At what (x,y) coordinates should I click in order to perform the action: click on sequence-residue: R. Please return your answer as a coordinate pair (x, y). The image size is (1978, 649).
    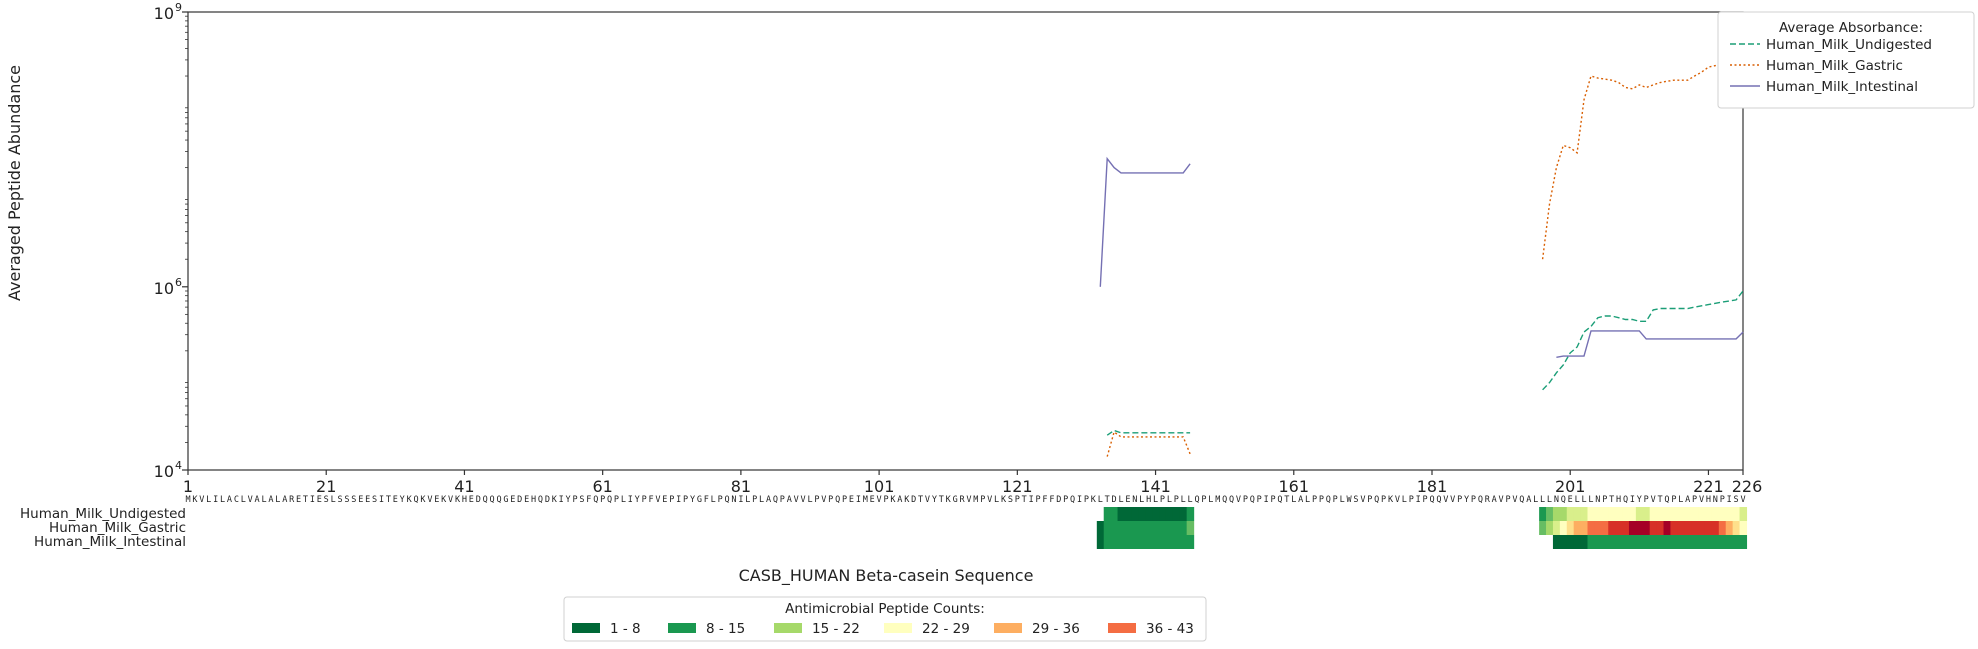
    Looking at the image, I should click on (1488, 500).